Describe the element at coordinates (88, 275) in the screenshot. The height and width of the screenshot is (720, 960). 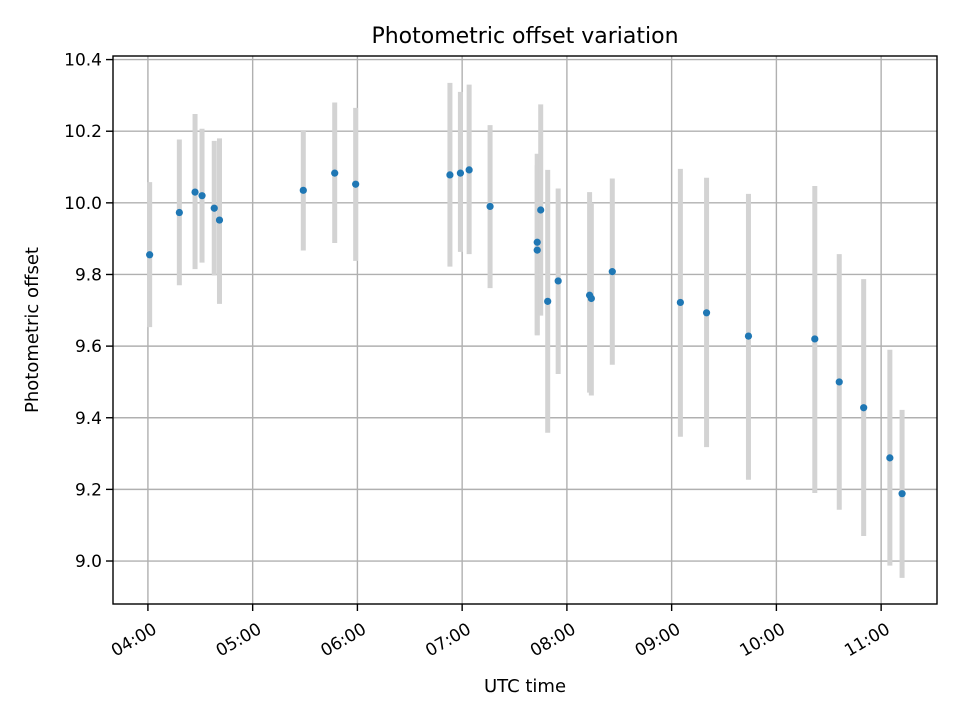
I see `y-tick-label: 9.8` at that location.